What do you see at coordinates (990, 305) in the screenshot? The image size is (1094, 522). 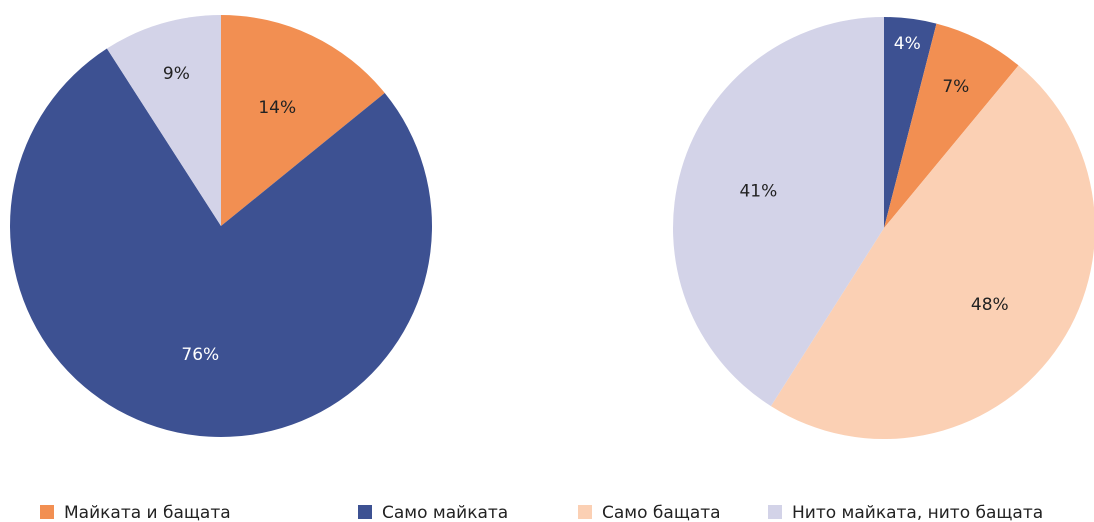 I see `slice-label: 48%` at bounding box center [990, 305].